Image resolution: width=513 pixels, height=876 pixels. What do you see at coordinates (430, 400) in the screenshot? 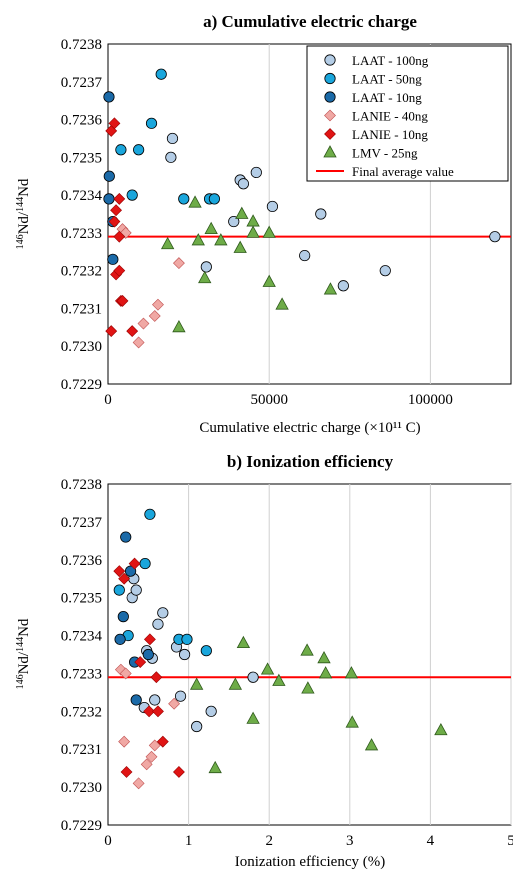
I see `x-tick-label: 100000` at bounding box center [430, 400].